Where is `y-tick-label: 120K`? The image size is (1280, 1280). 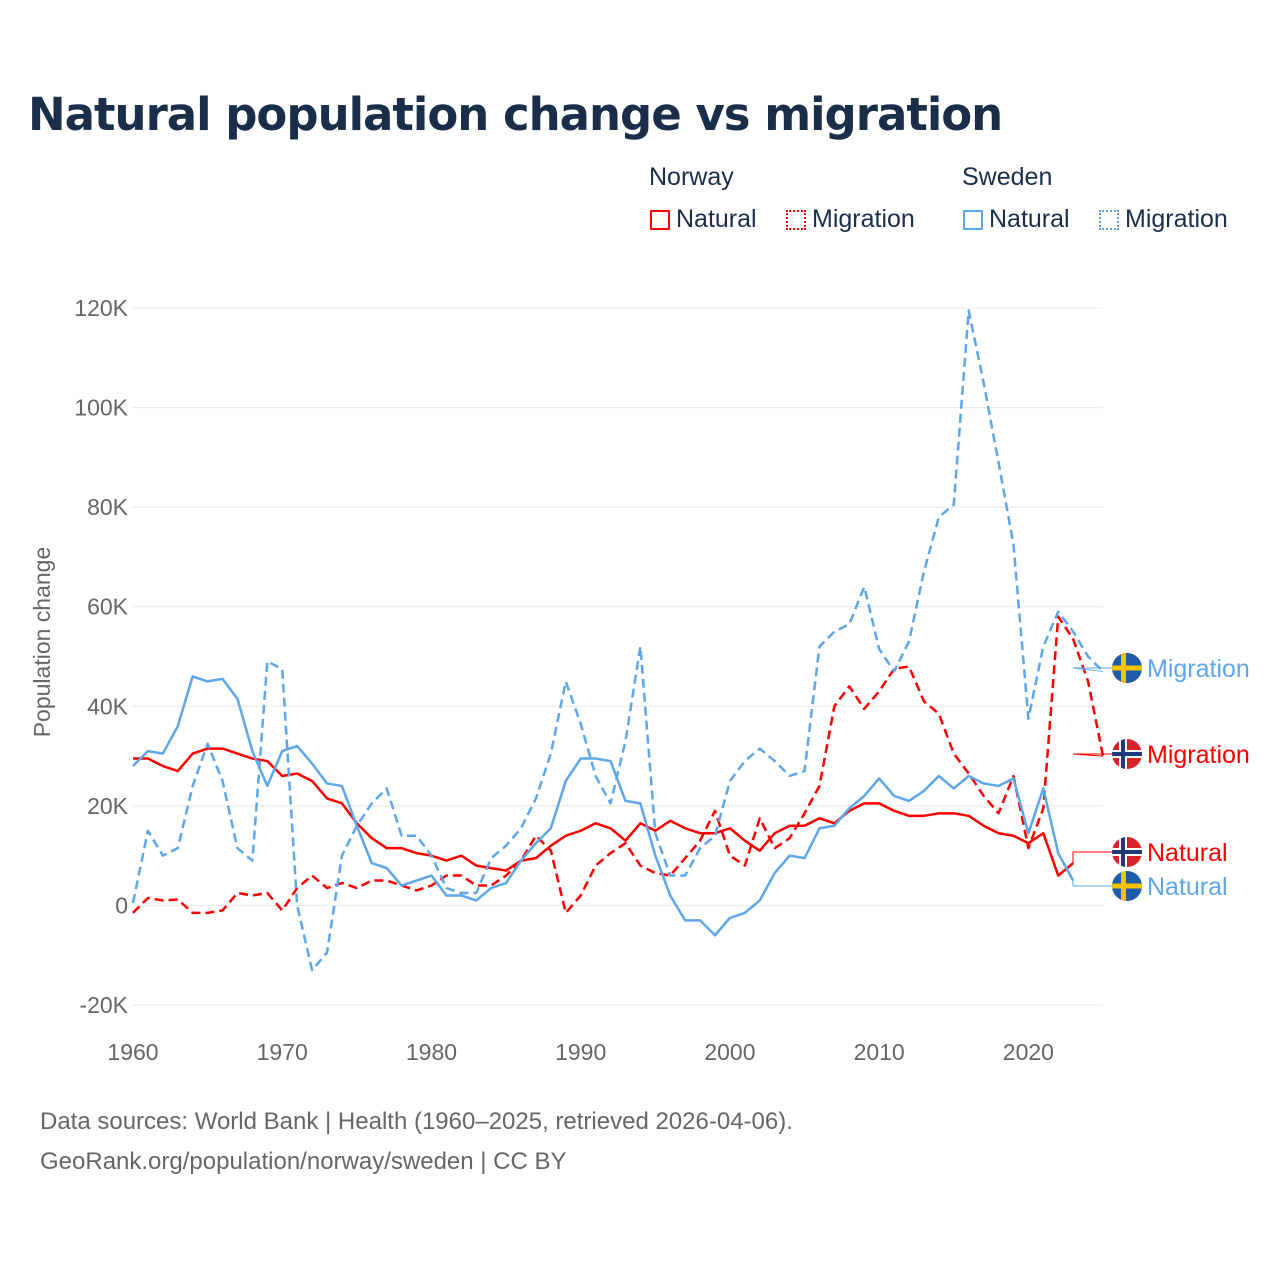 y-tick-label: 120K is located at coordinates (101, 308).